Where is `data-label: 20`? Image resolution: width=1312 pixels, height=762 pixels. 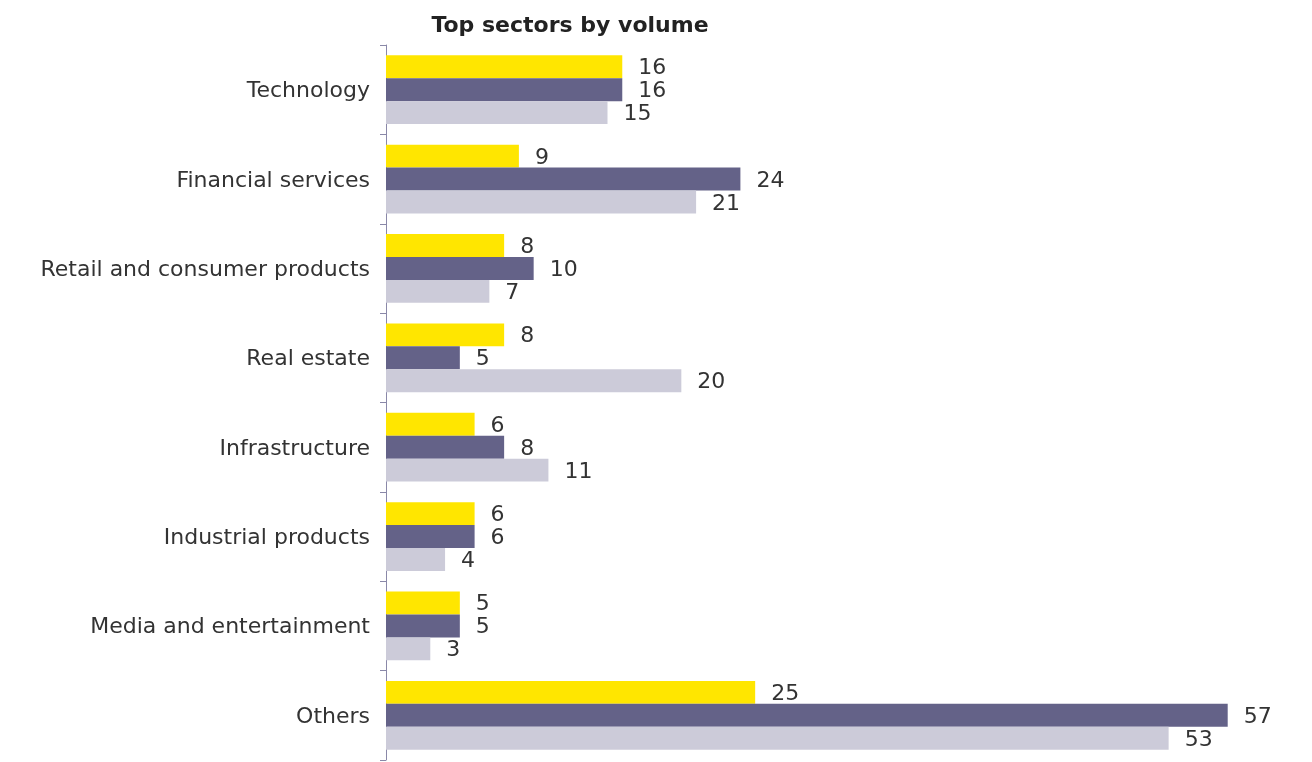 data-label: 20 is located at coordinates (711, 381).